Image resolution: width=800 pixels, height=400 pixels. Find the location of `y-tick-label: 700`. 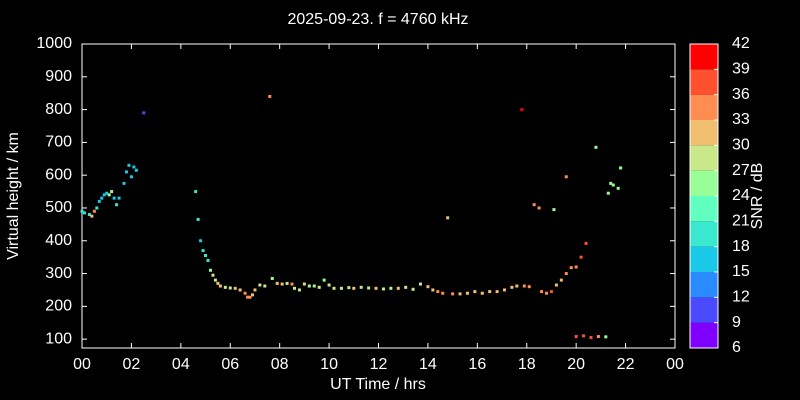

y-tick-label: 700 is located at coordinates (58, 142).